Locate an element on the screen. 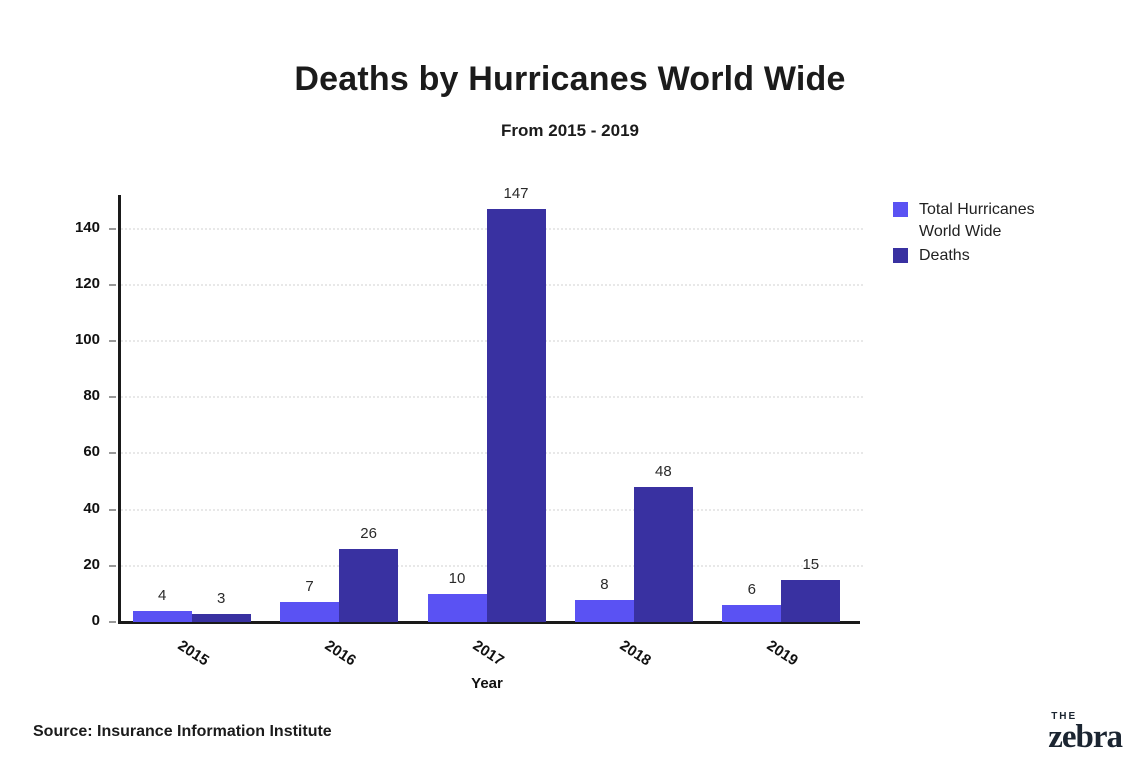  bar-deaths-2016 is located at coordinates (369, 585).